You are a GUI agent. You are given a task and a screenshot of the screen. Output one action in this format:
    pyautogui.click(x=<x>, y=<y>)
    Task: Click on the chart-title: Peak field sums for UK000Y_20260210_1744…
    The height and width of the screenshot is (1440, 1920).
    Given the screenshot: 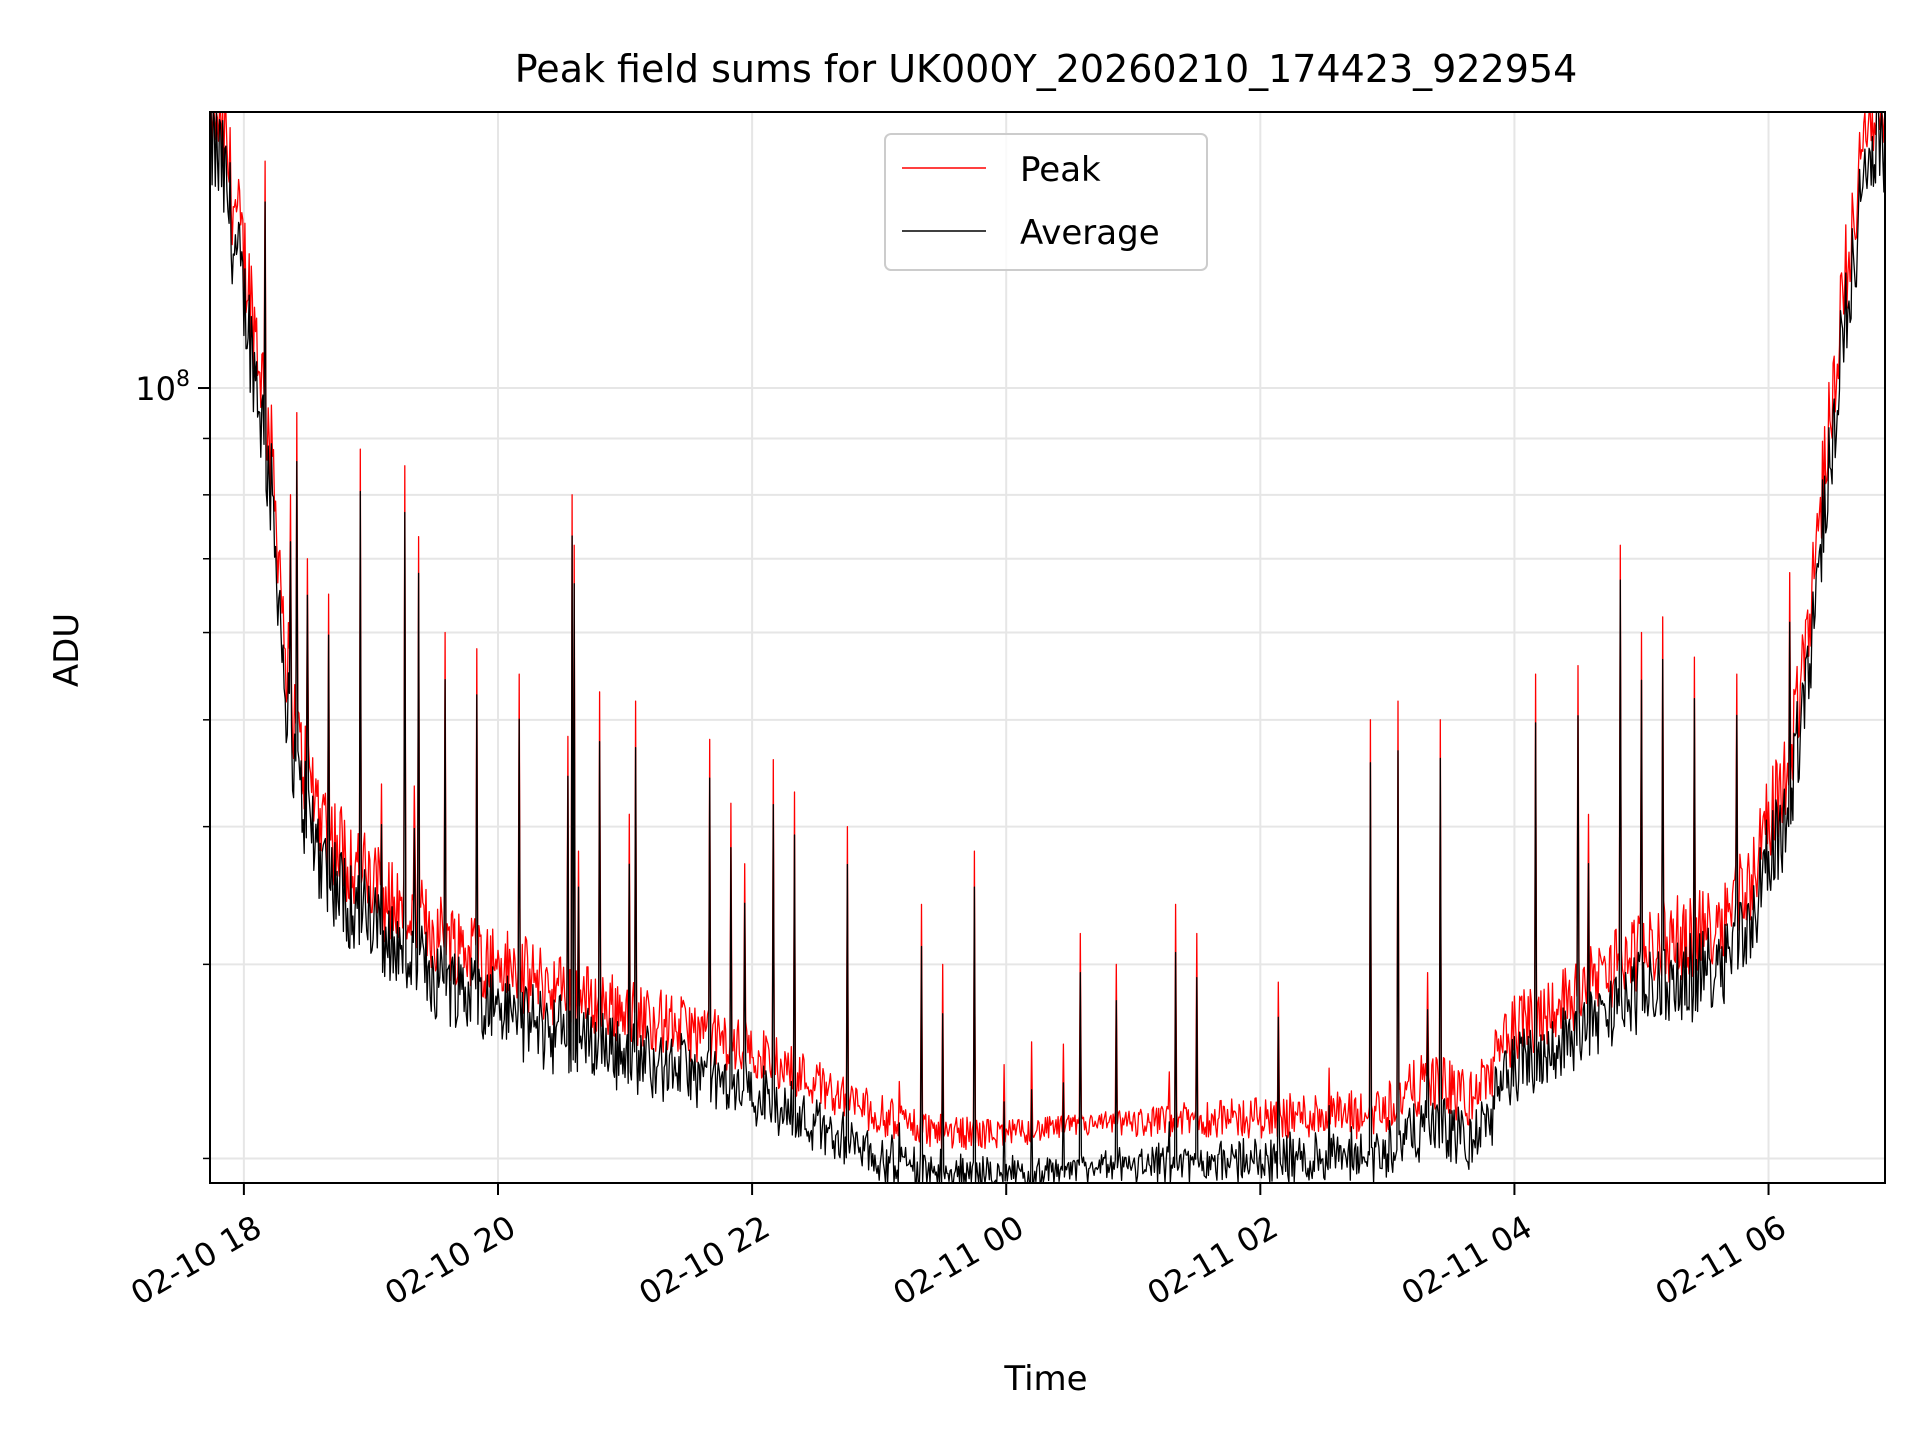 What is the action you would take?
    pyautogui.click(x=1046, y=69)
    